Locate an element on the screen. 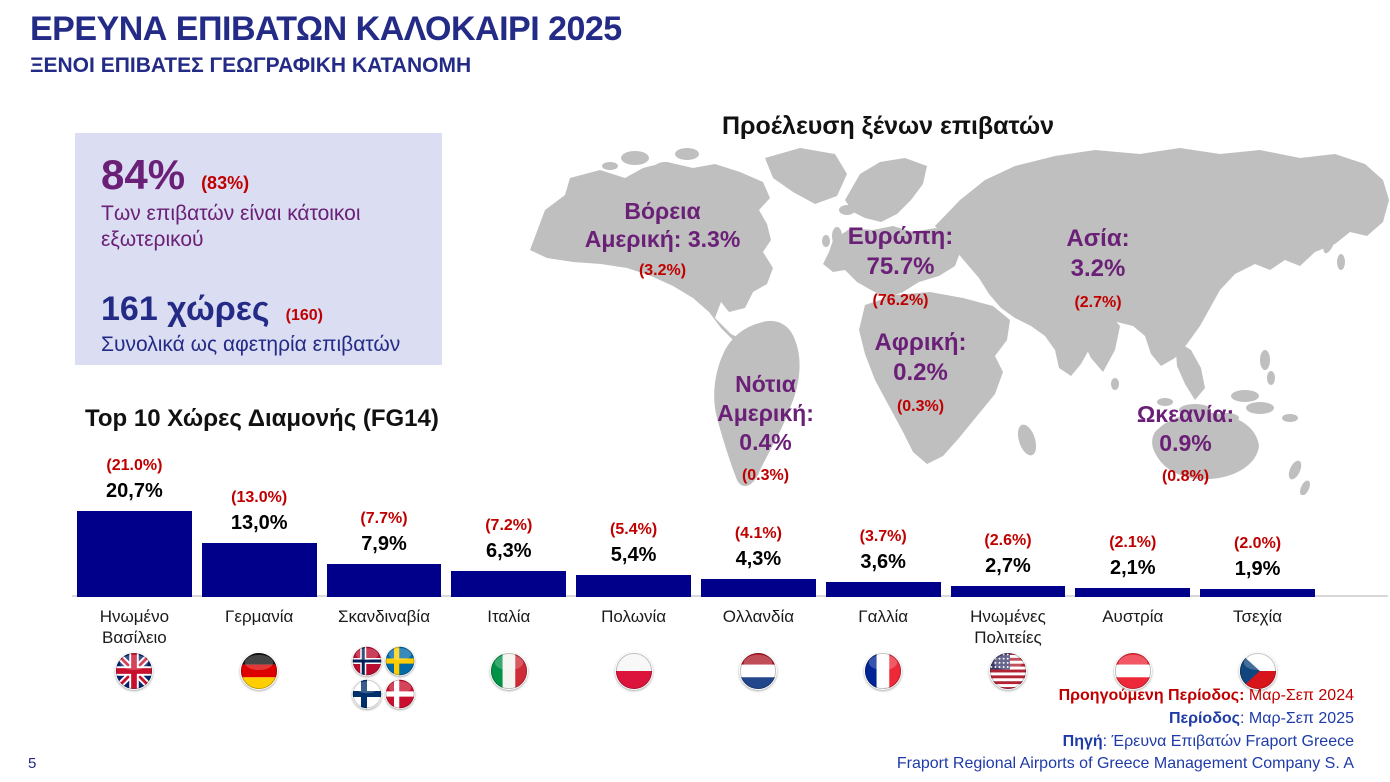 The image size is (1390, 782). map-region-south-america: Νότια Αμερική: 0.4% (0.3%) is located at coordinates (765, 430).